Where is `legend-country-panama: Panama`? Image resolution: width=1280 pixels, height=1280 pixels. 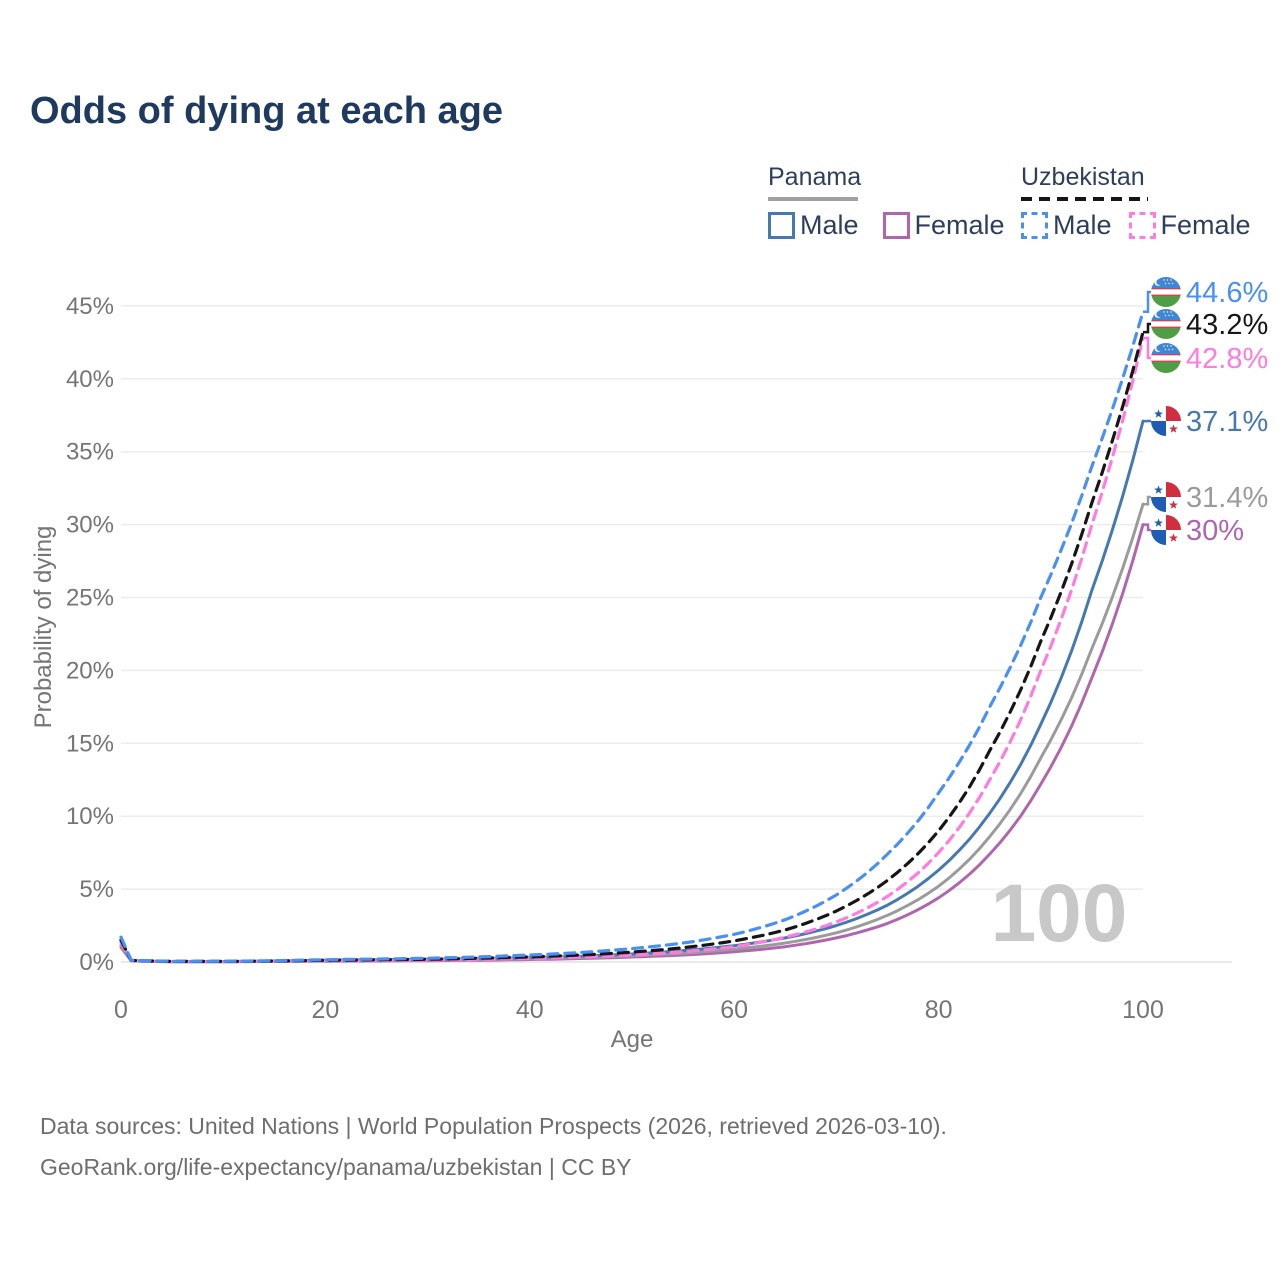
legend-country-panama: Panama is located at coordinates (815, 177).